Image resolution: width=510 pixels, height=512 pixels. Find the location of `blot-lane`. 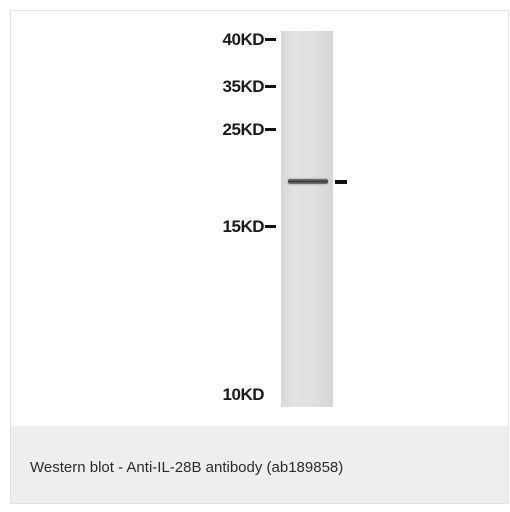

blot-lane is located at coordinates (307, 219).